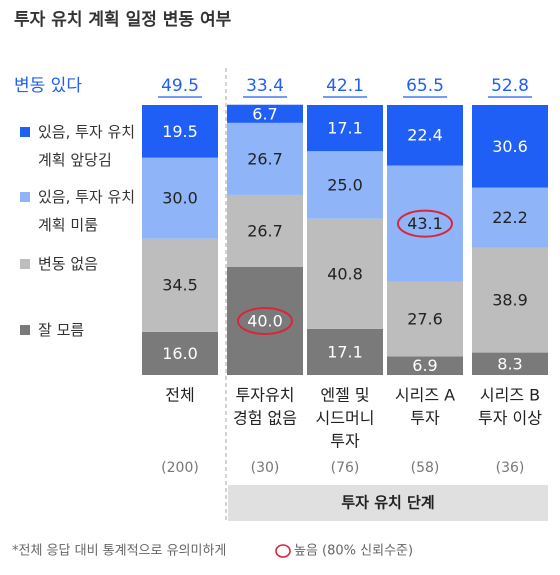  I want to click on value-label: 6.9, so click(424, 365).